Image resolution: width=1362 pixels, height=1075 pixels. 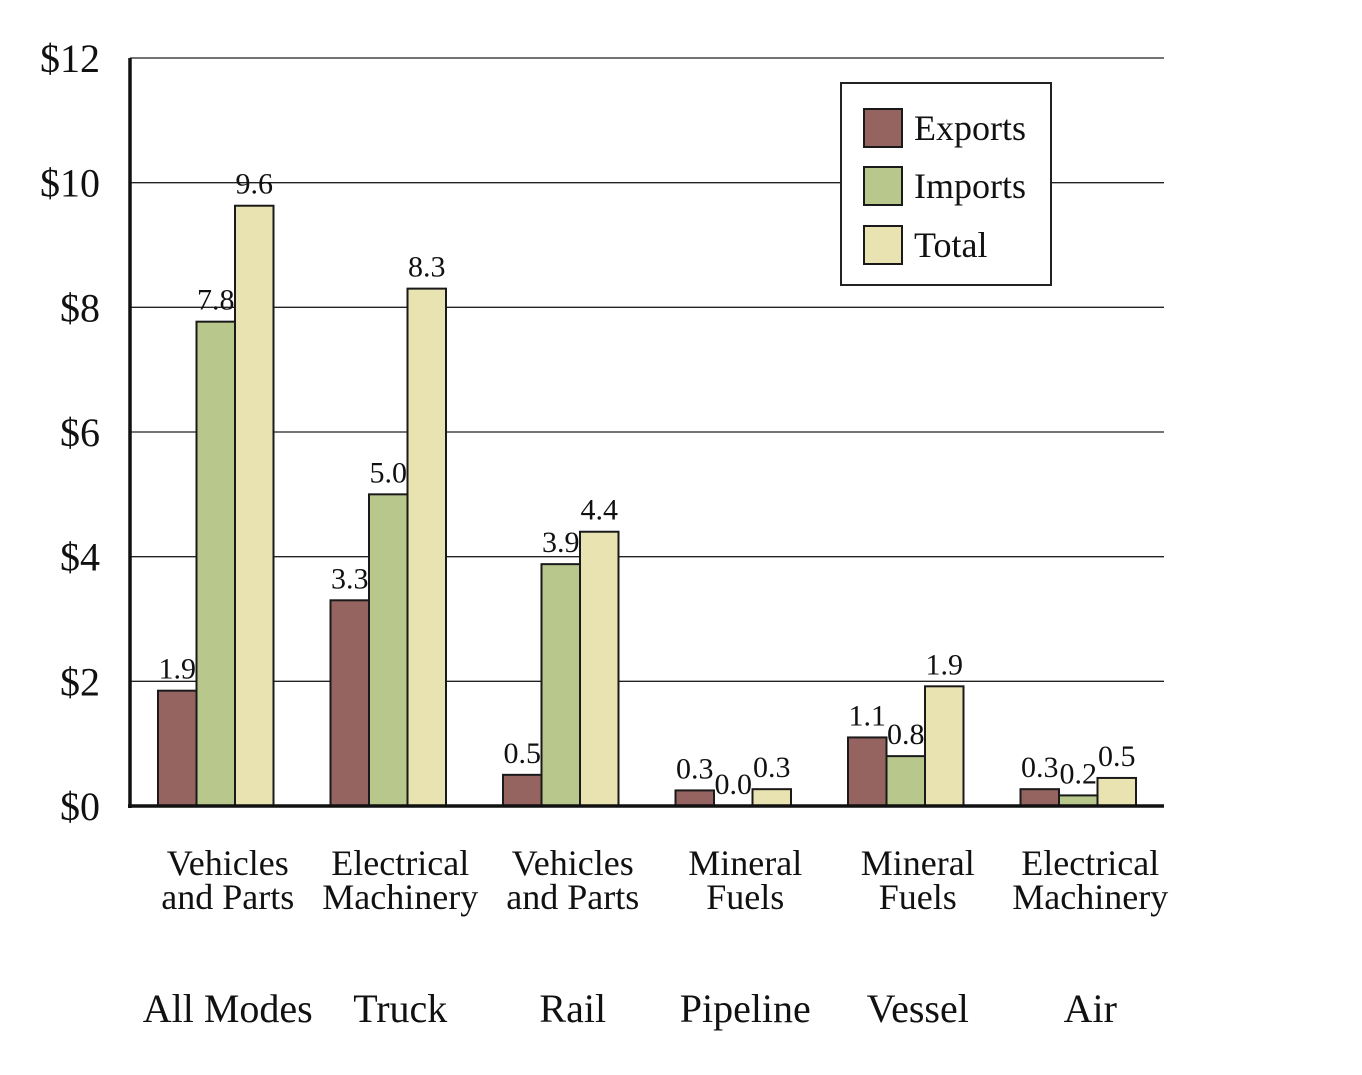 What do you see at coordinates (70, 183) in the screenshot?
I see `y-tick-label: $10` at bounding box center [70, 183].